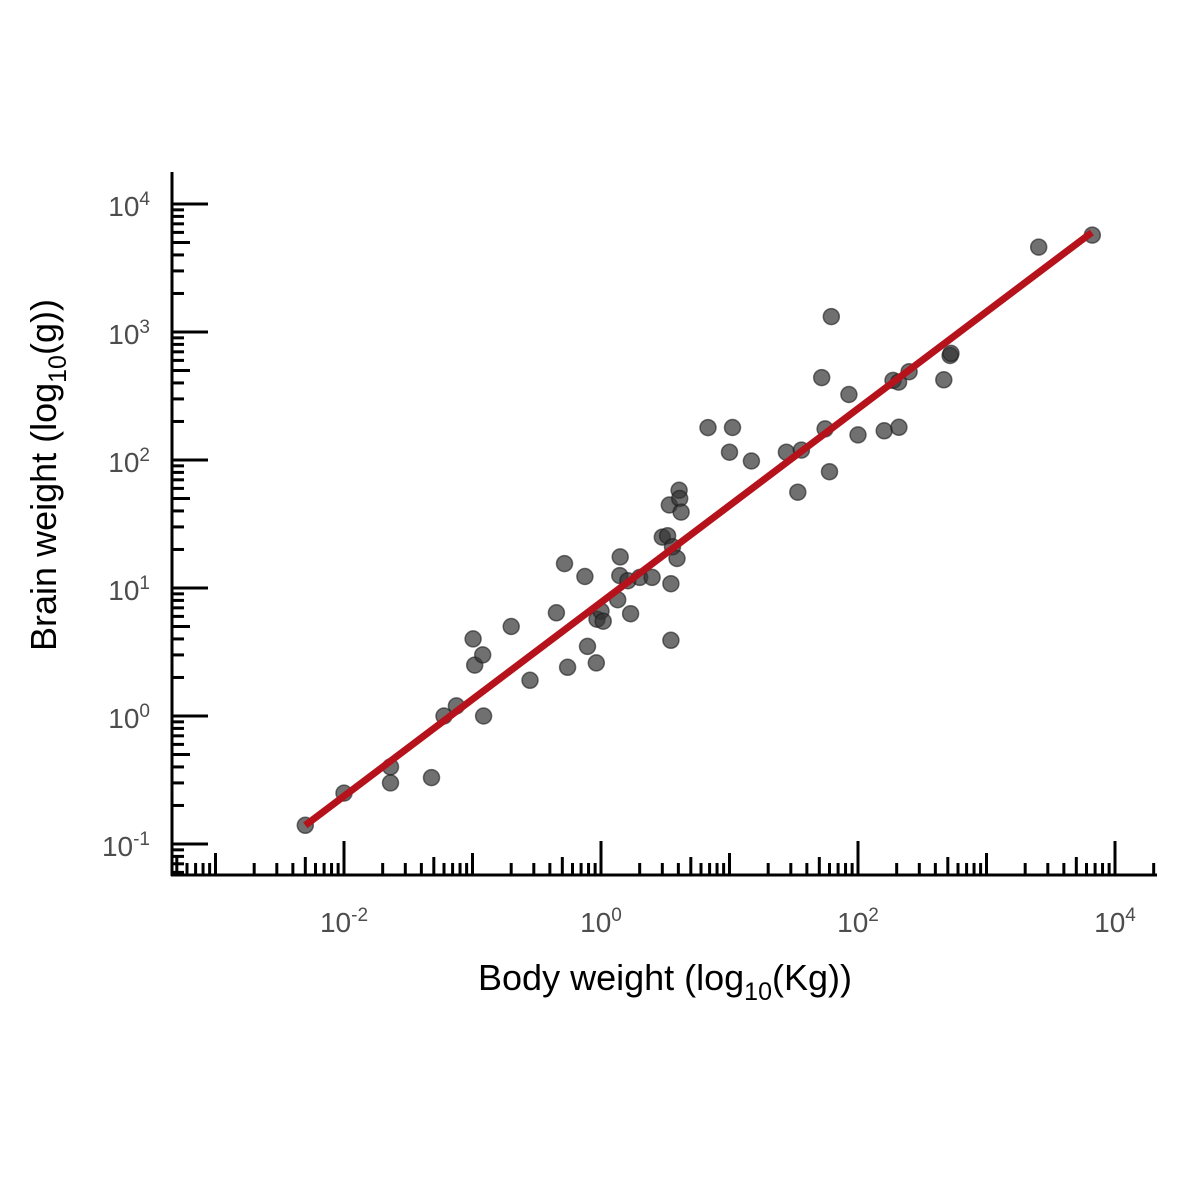 This screenshot has height=1181, width=1181. I want to click on y-tick-label: 10³, so click(129, 333).